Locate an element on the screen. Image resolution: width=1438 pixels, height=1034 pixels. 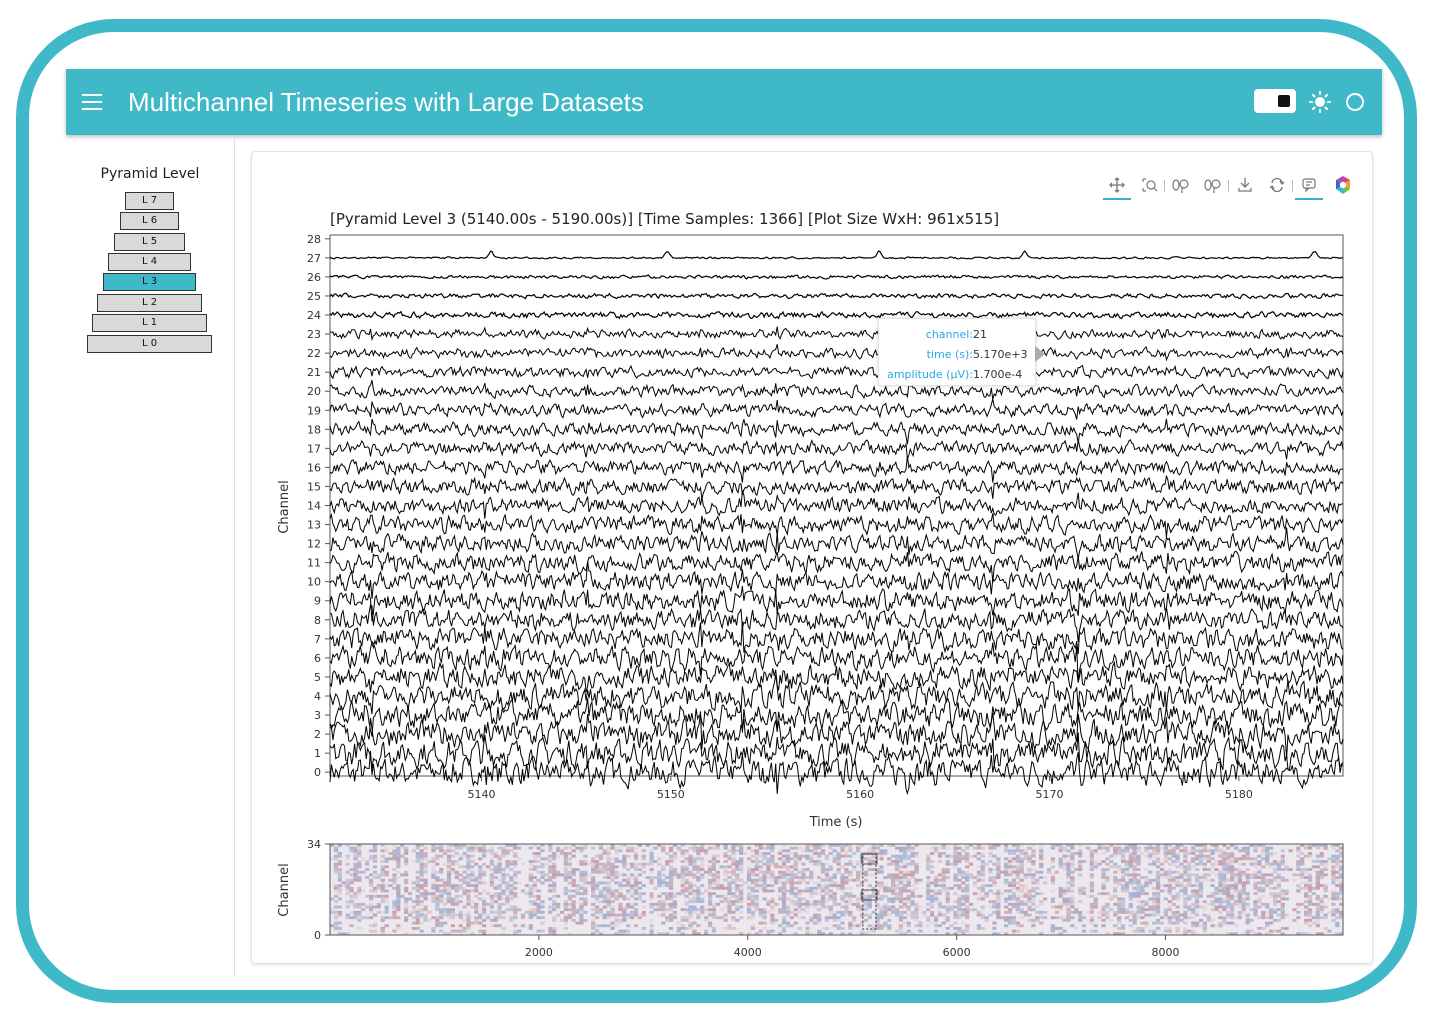
pyramid-level-5: L 5 is located at coordinates (149, 242).